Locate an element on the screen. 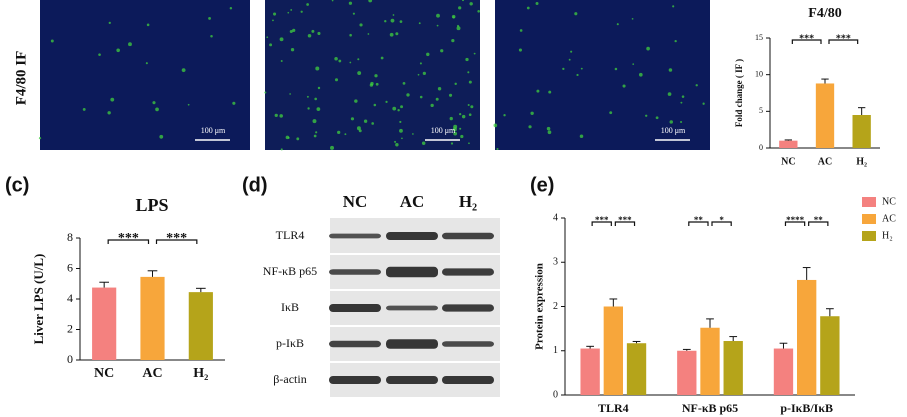  chart-title: LPS is located at coordinates (151, 205).